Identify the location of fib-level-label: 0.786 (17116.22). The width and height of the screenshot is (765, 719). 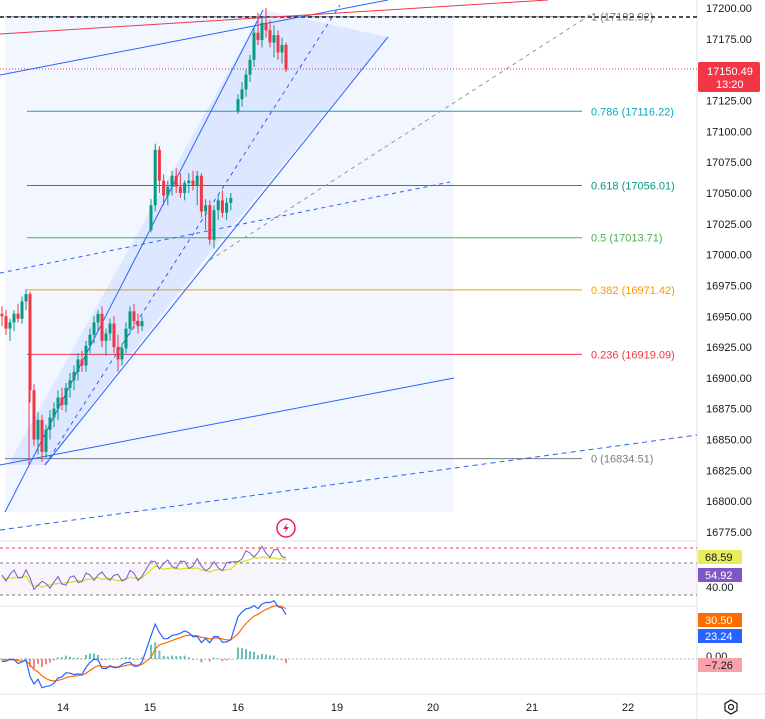
(632, 112).